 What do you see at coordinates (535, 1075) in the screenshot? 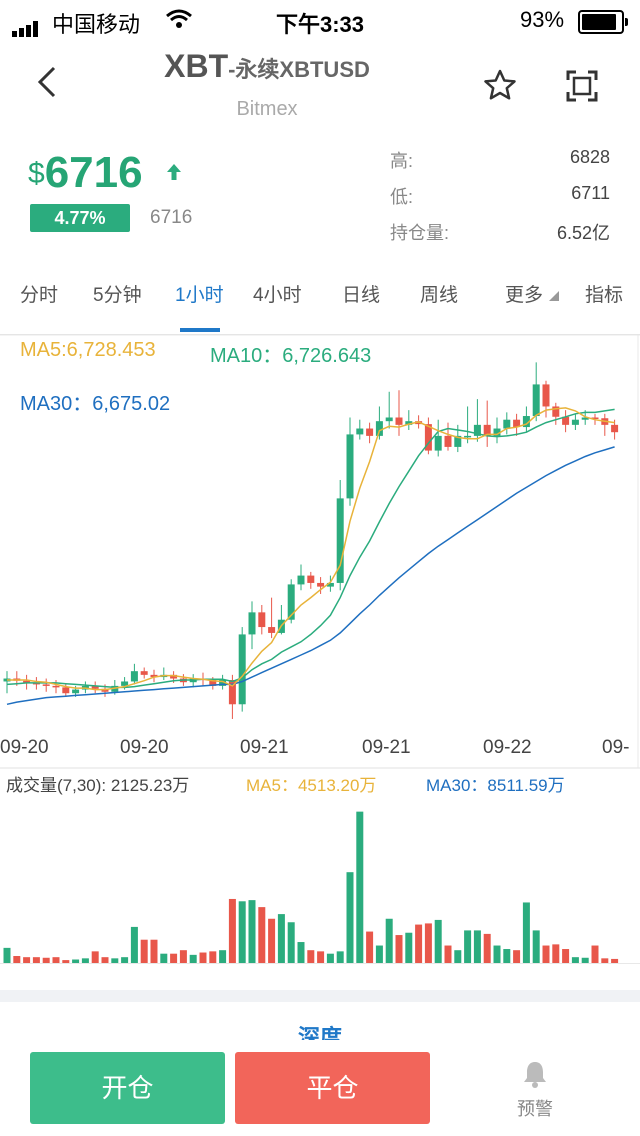
I see `bell-icon` at bounding box center [535, 1075].